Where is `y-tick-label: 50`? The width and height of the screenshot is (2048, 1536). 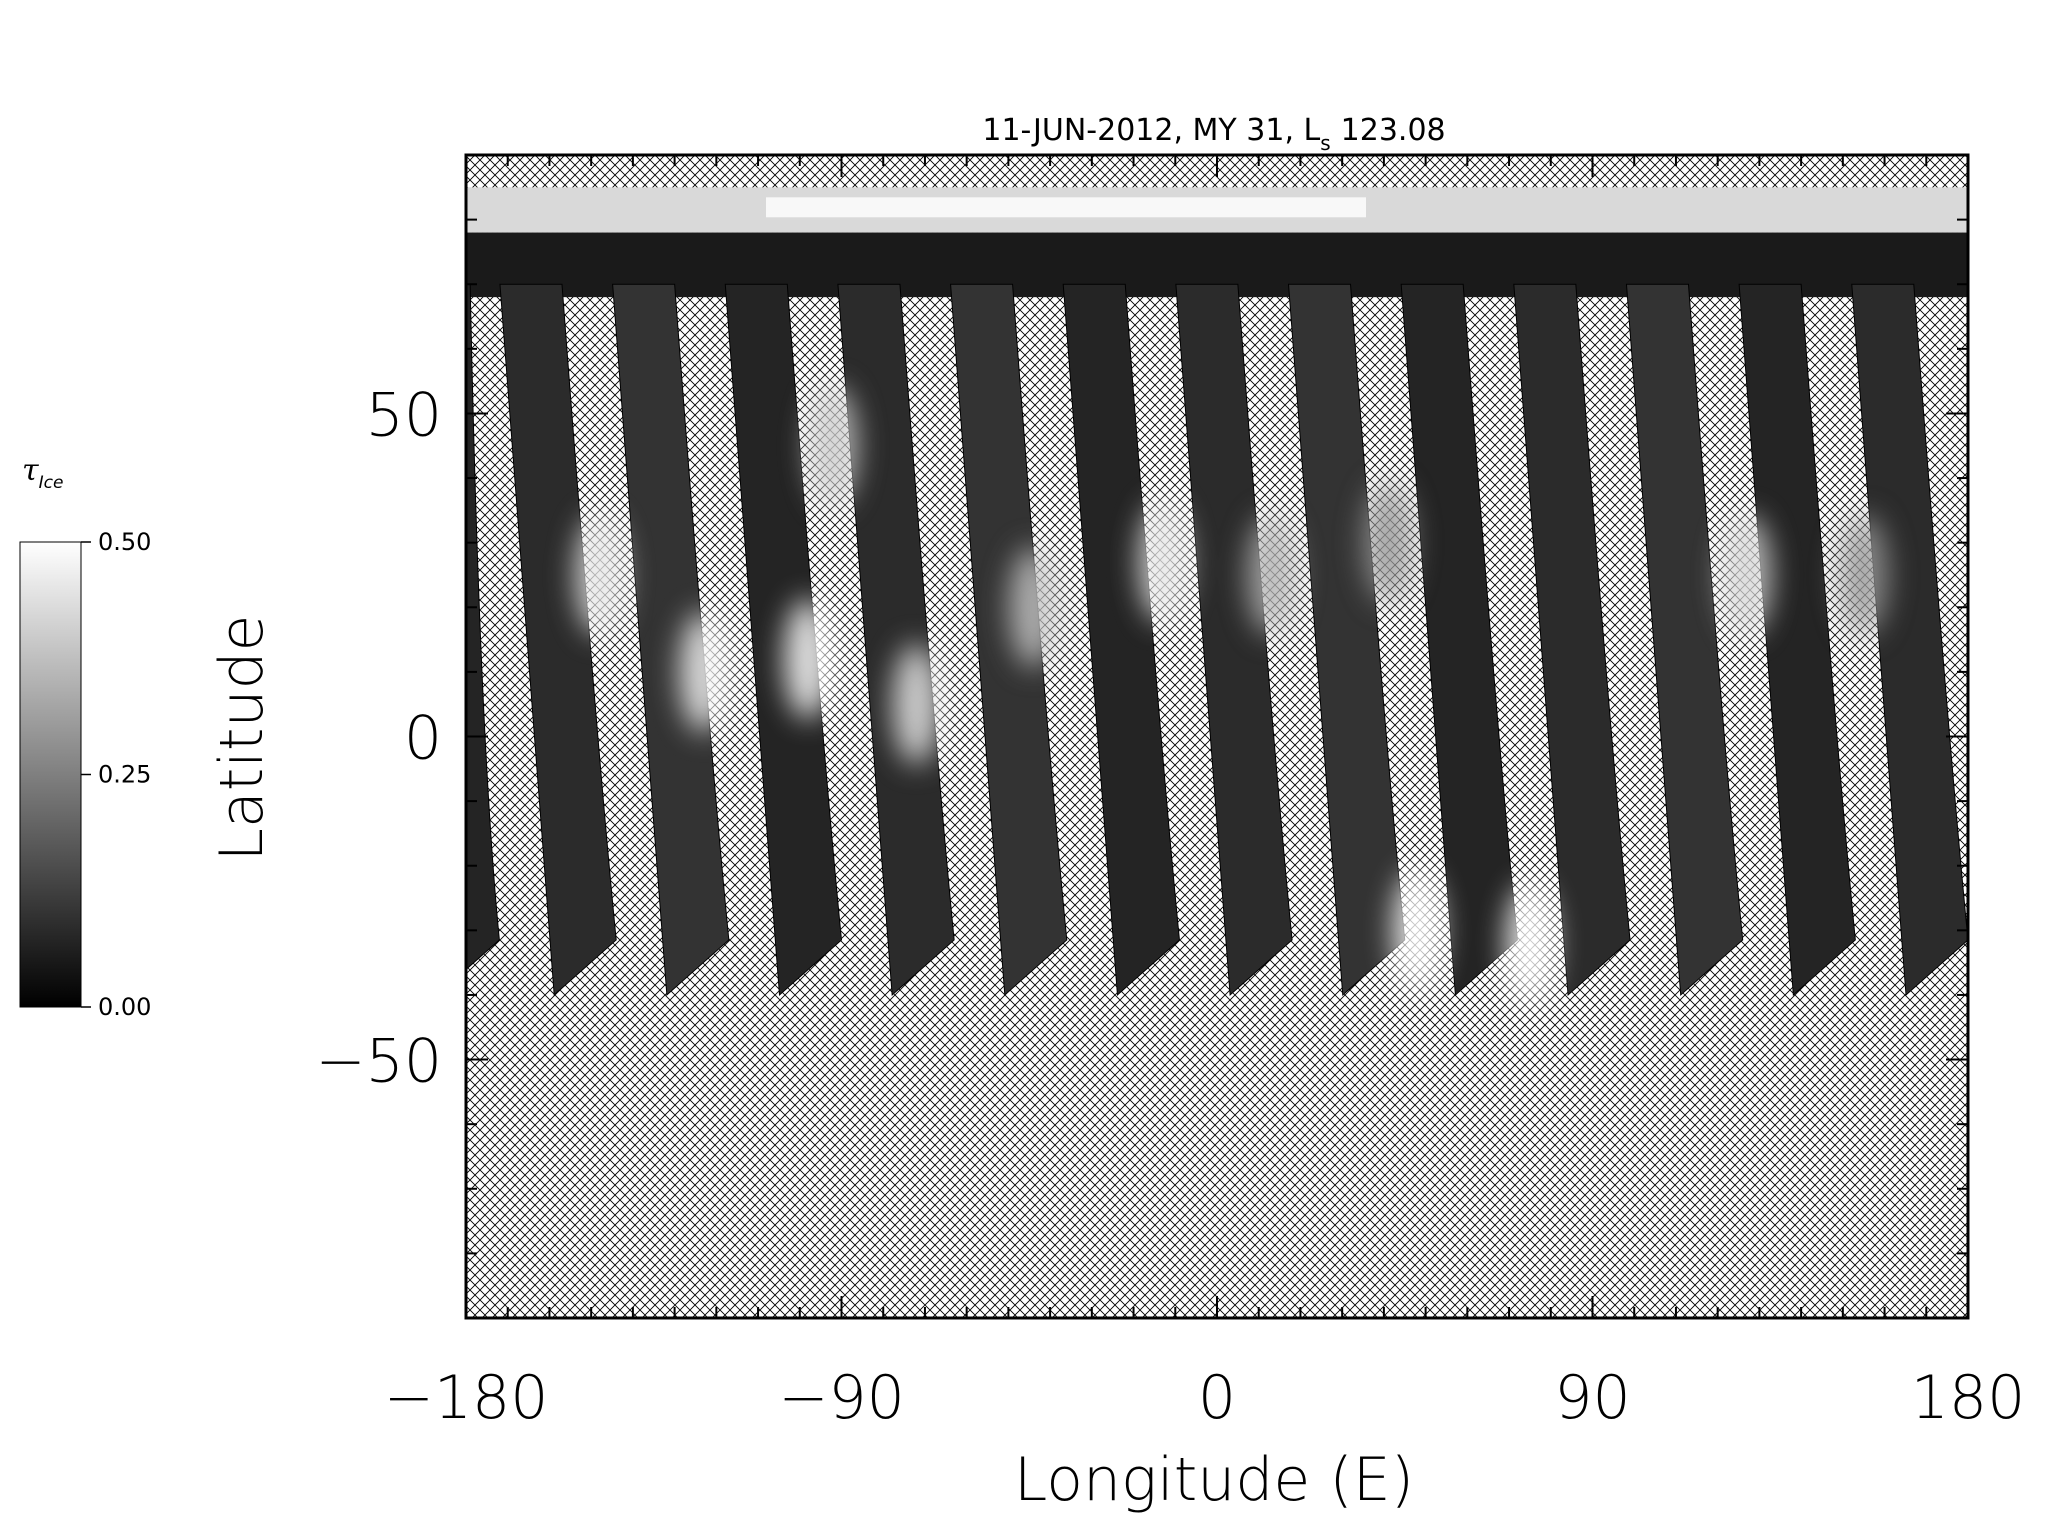 y-tick-label: 50 is located at coordinates (404, 415).